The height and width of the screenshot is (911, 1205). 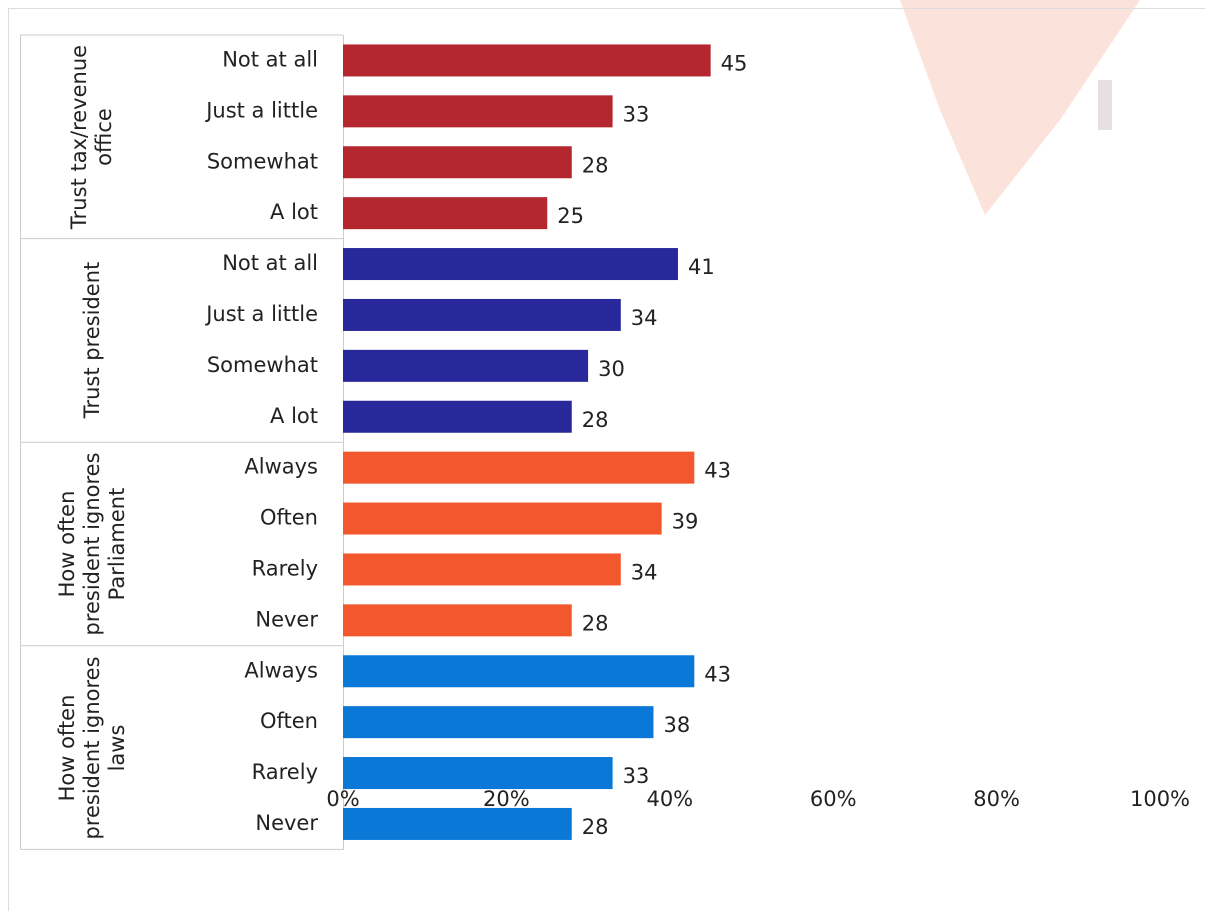 What do you see at coordinates (701, 267) in the screenshot?
I see `data-label: 41` at bounding box center [701, 267].